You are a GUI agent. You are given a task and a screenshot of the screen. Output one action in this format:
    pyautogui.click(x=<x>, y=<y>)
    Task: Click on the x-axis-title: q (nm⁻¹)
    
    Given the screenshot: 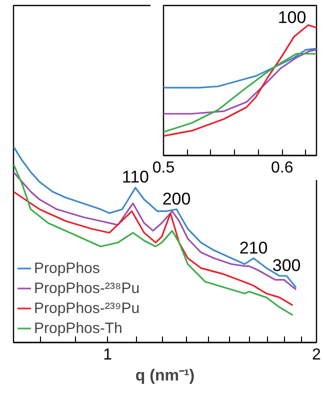 What is the action you would take?
    pyautogui.click(x=165, y=376)
    